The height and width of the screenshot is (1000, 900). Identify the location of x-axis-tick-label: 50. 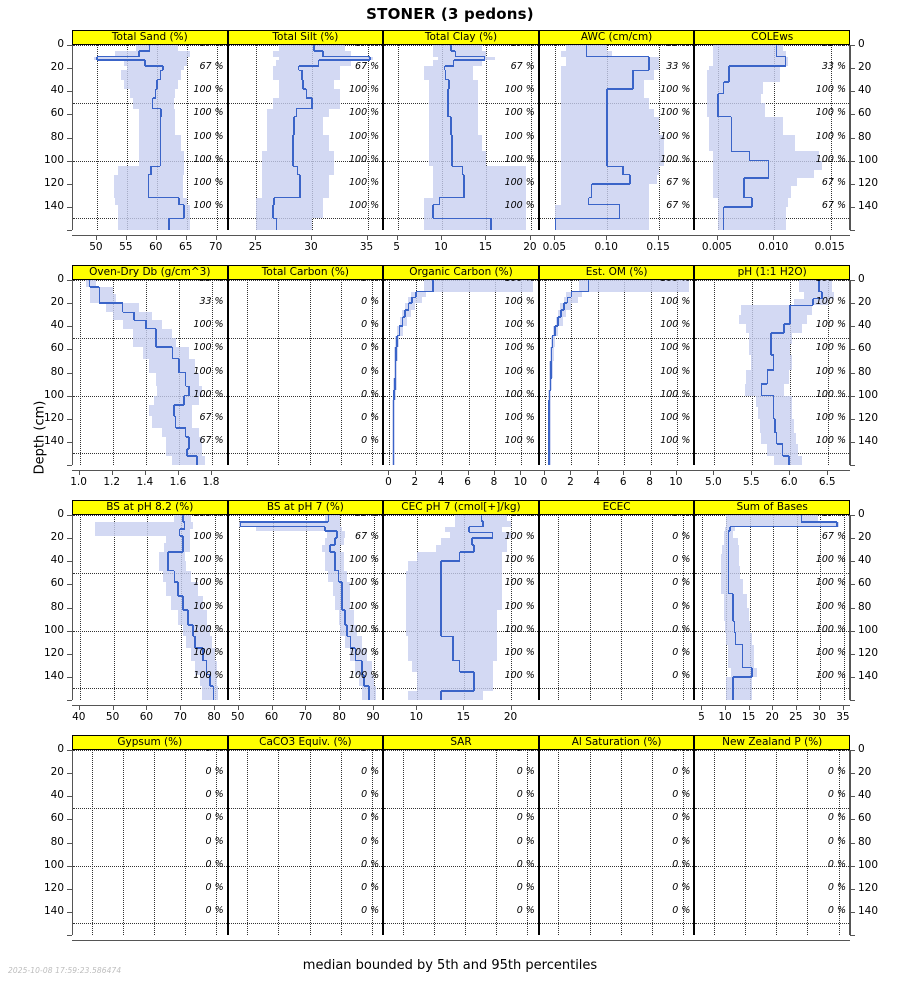
(238, 717).